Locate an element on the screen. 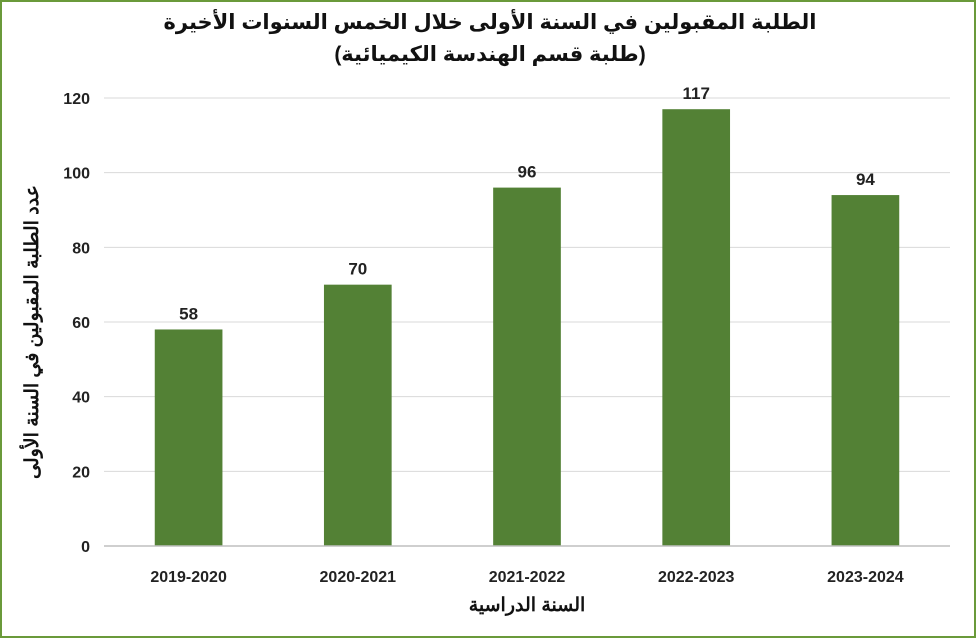 The image size is (976, 638). x-tick-label: 2022-2023 is located at coordinates (696, 577).